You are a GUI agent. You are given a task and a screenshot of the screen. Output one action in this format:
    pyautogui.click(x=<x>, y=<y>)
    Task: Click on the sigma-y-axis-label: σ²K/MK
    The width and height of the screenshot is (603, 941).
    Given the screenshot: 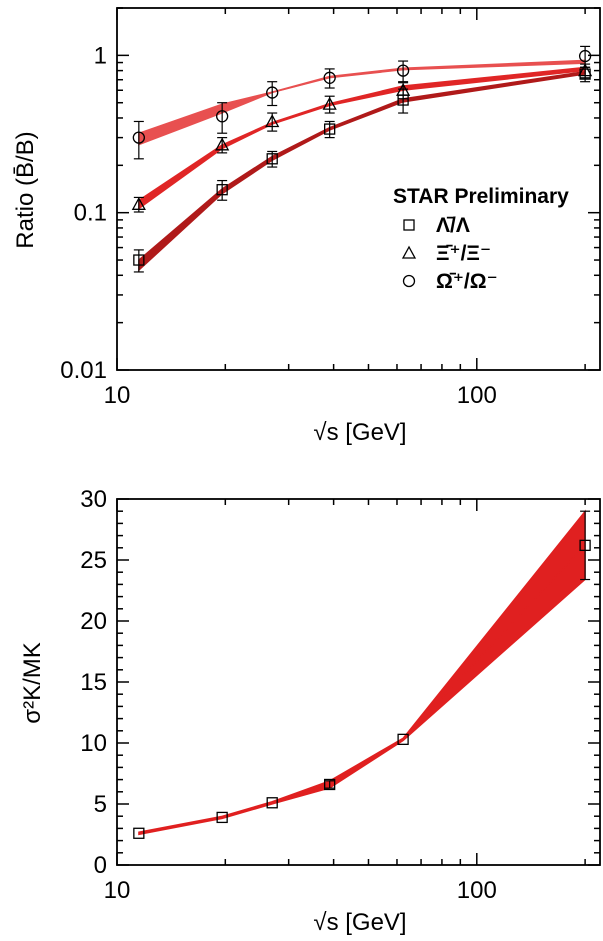 What is the action you would take?
    pyautogui.click(x=32, y=682)
    